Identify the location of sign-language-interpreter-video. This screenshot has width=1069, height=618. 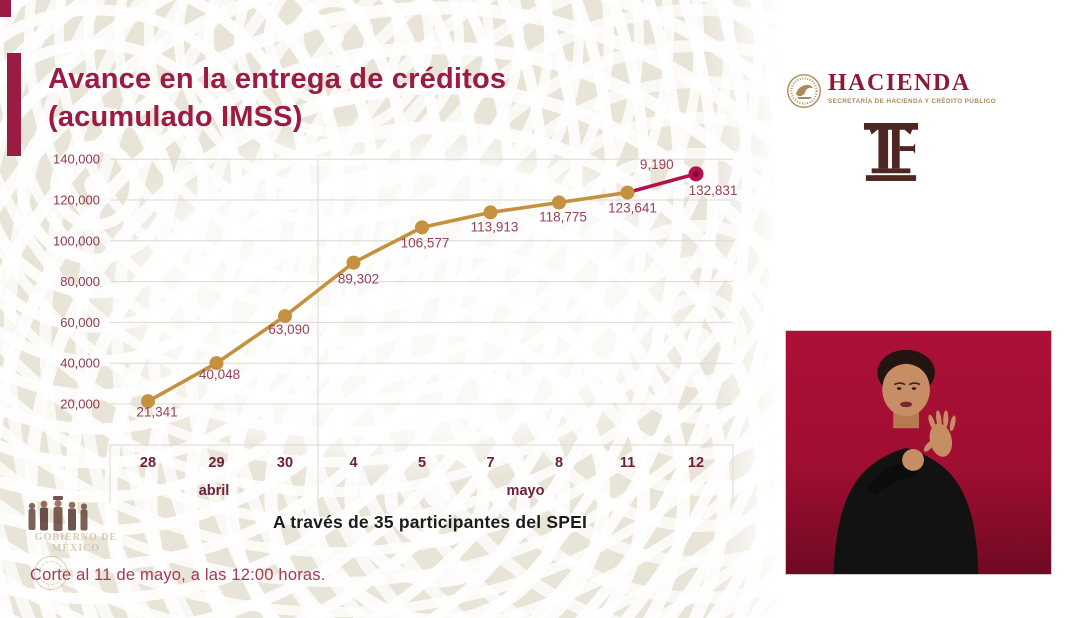
(918, 452).